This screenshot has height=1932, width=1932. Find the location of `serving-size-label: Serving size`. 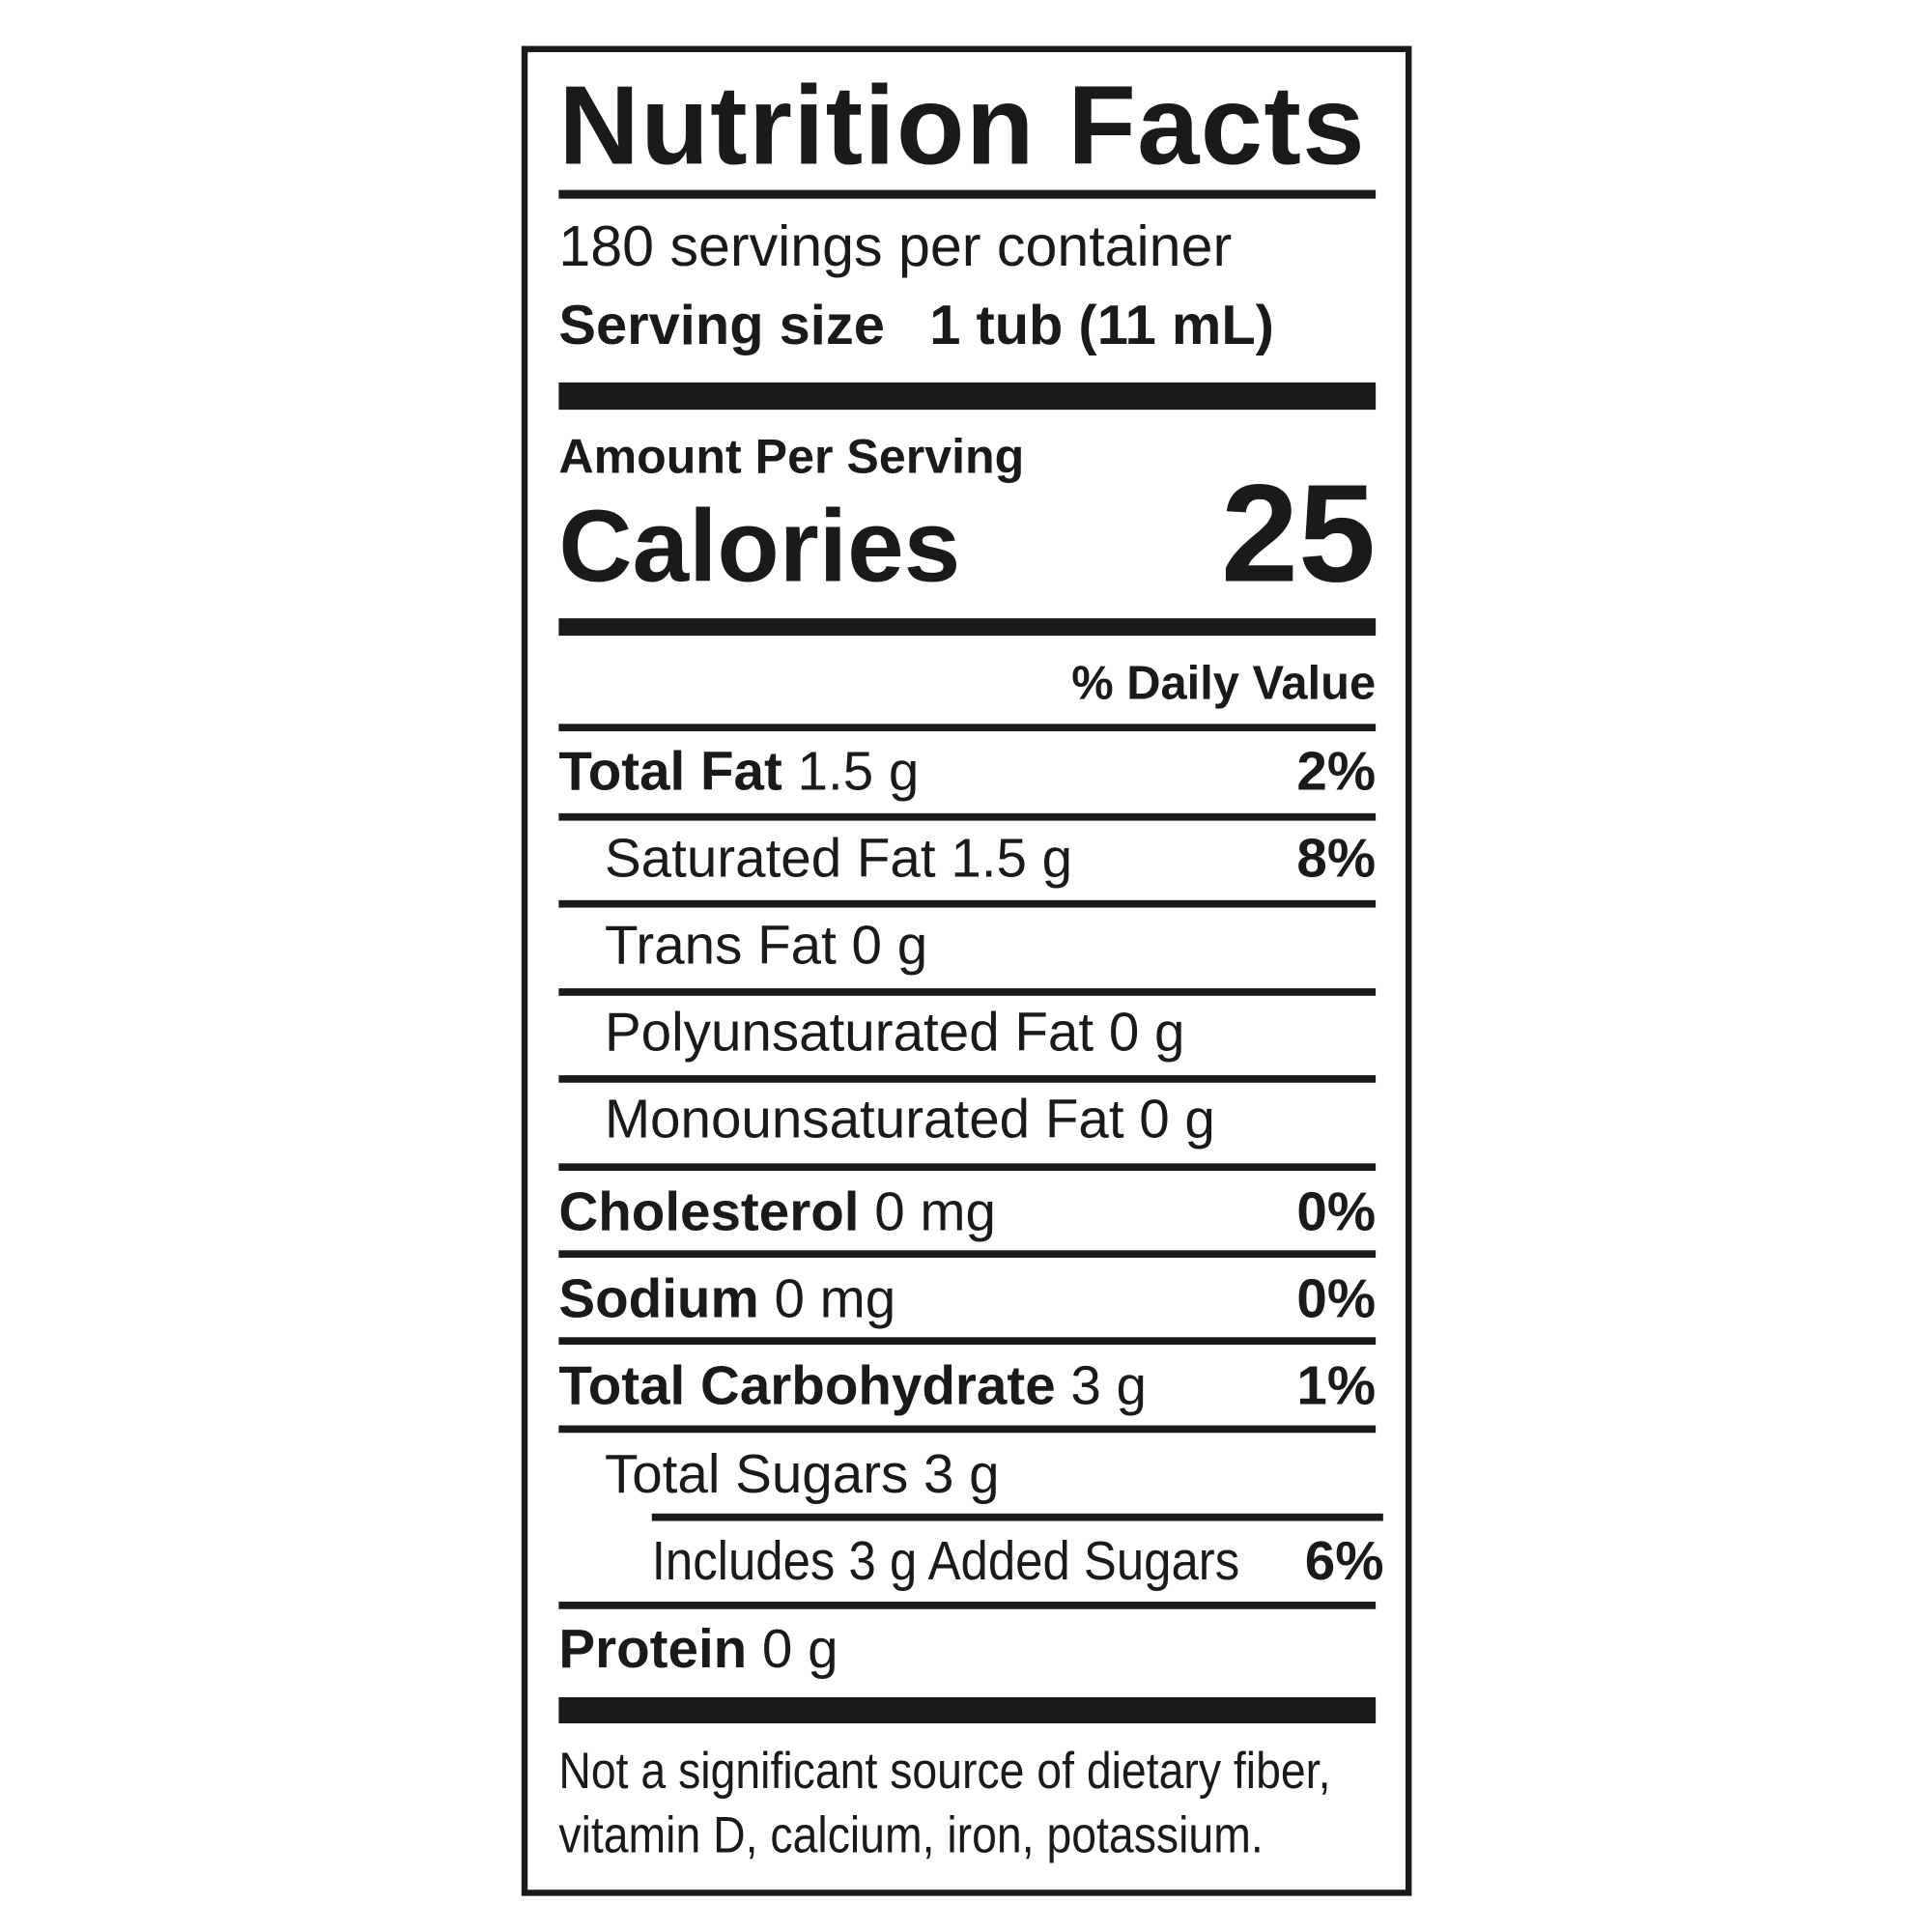

serving-size-label: Serving size is located at coordinates (721, 324).